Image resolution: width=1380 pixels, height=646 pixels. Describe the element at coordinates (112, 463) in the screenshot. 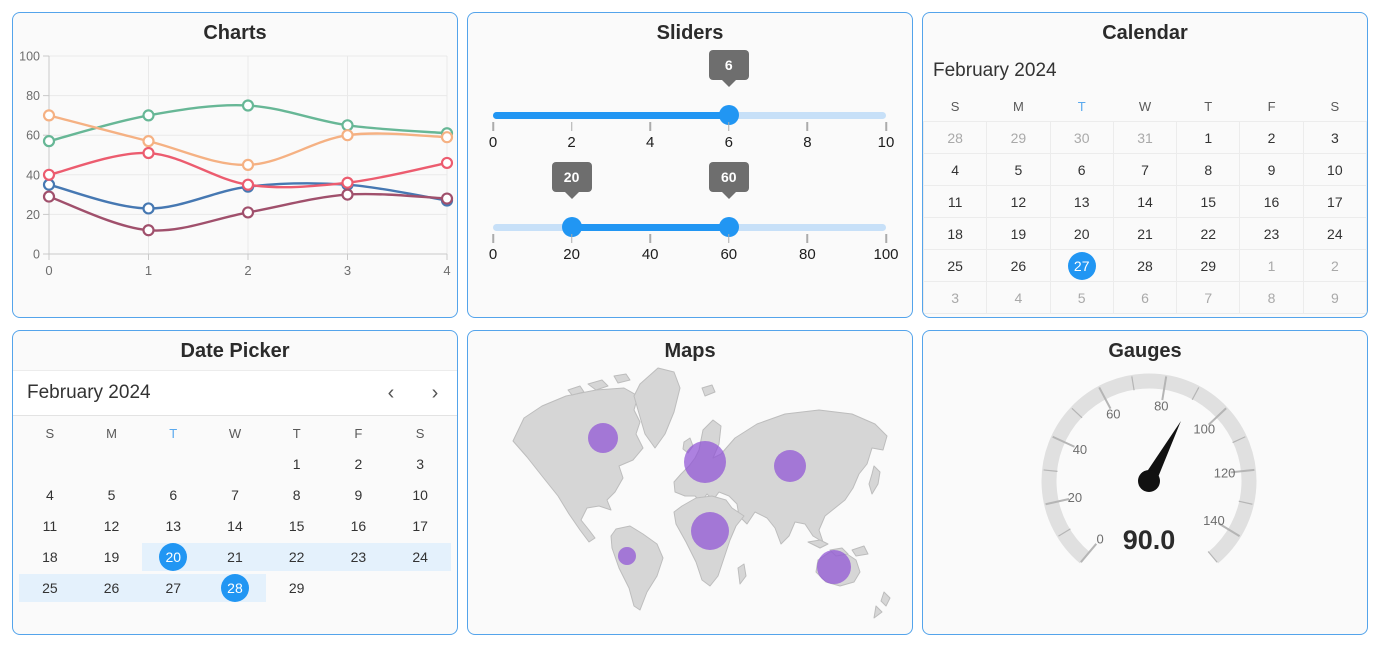

I see `day-cell` at that location.